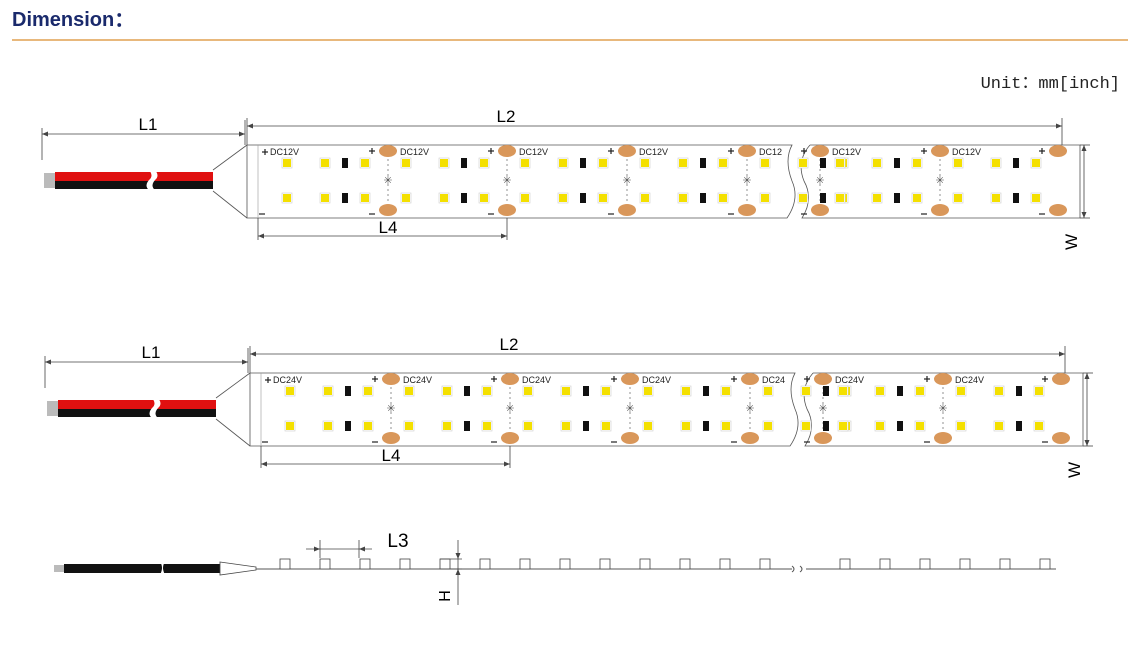 This screenshot has height=663, width=1145. What do you see at coordinates (49, 180) in the screenshot?
I see `wire-tip` at bounding box center [49, 180].